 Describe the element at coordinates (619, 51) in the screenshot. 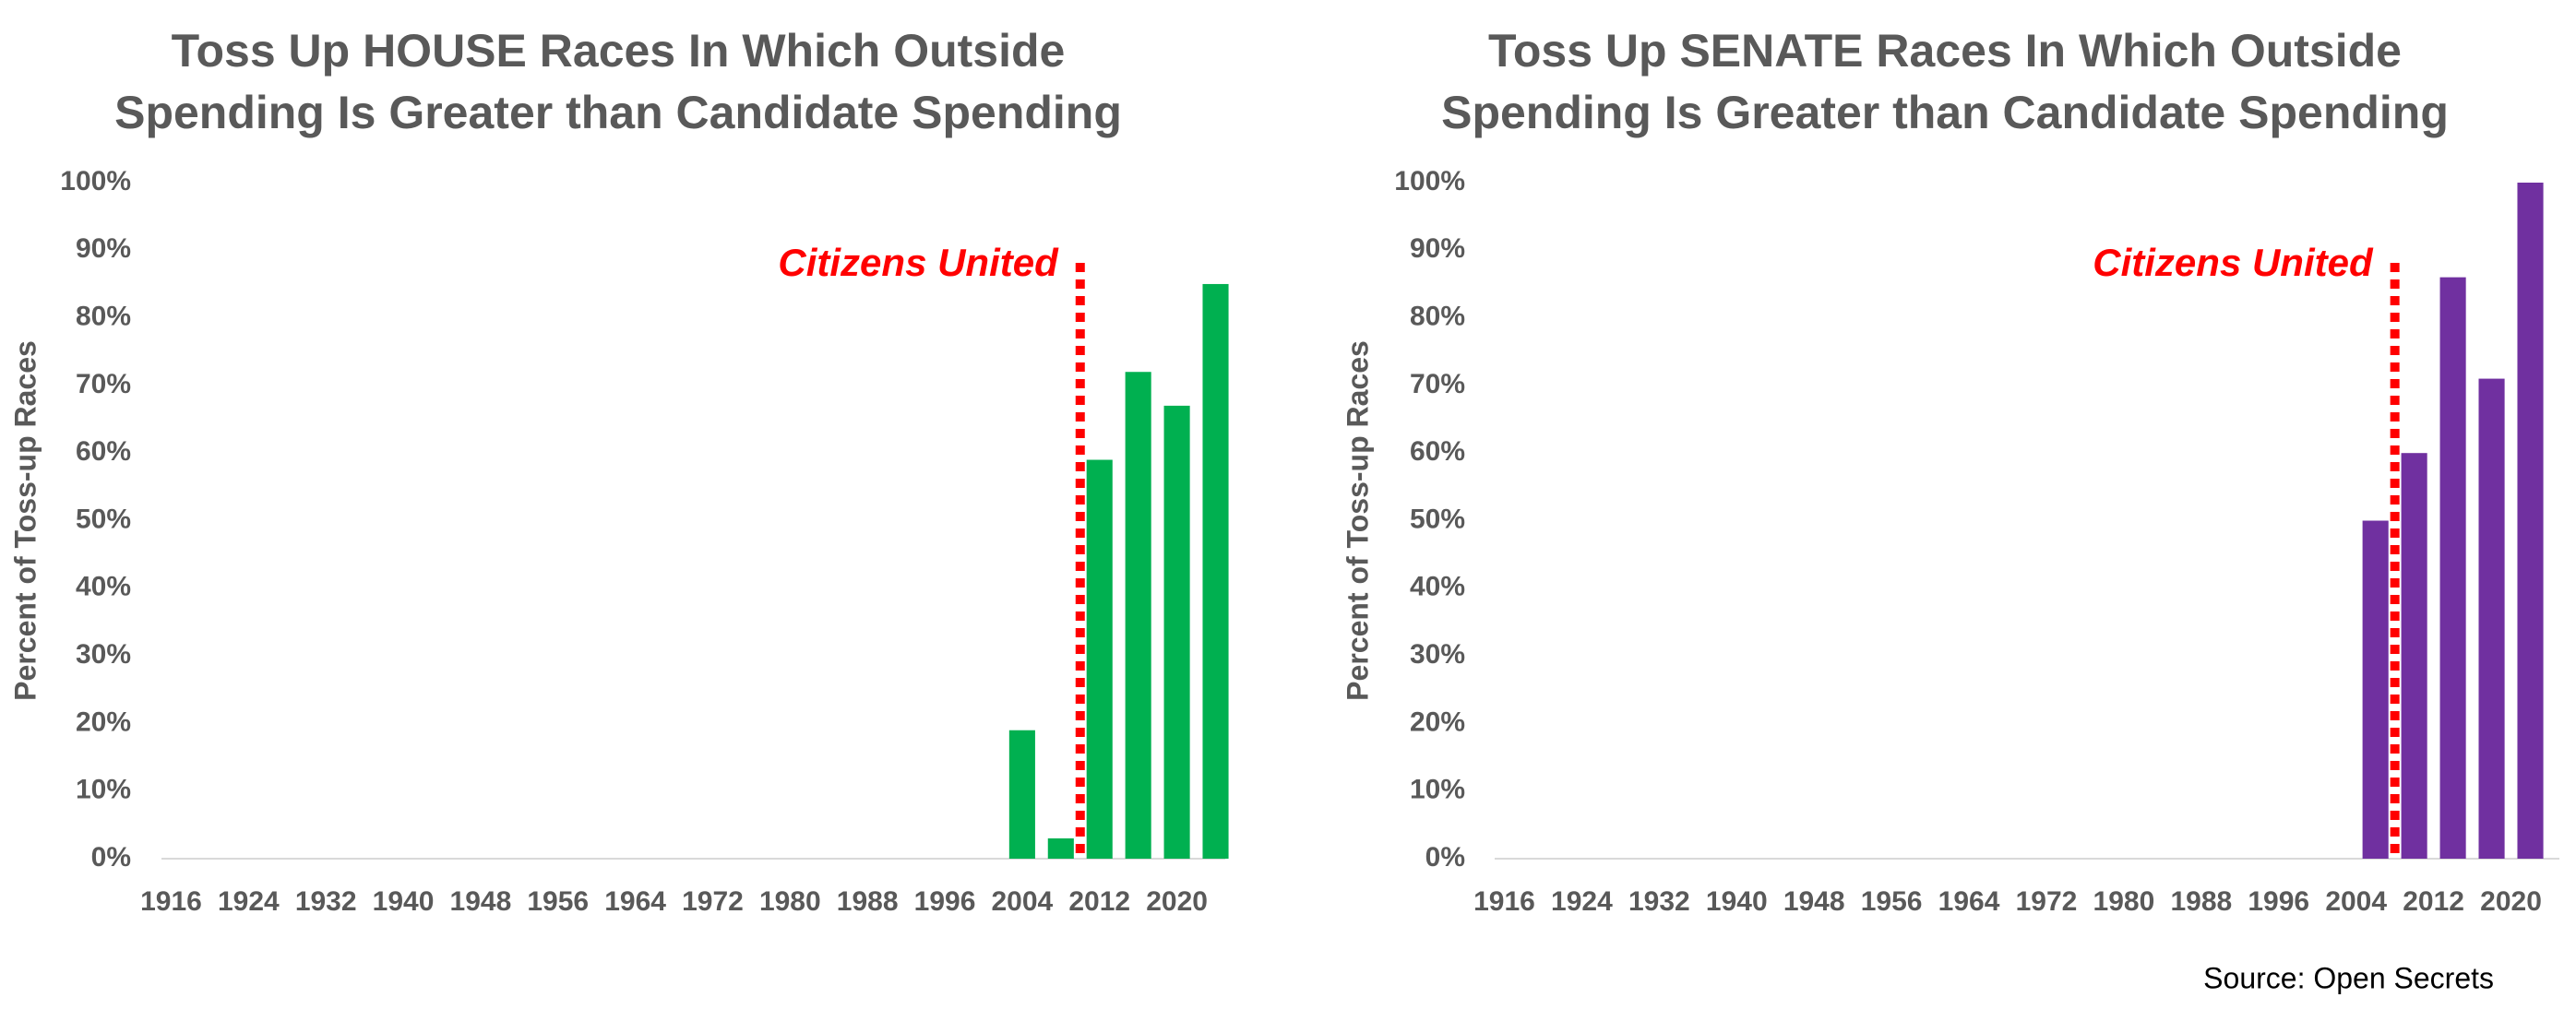

I see `chart-title: Toss Up HOUSE Races In Which Outside` at that location.